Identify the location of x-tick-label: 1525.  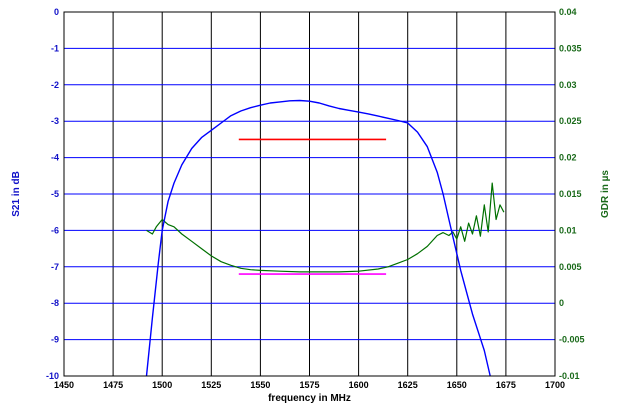
(211, 385).